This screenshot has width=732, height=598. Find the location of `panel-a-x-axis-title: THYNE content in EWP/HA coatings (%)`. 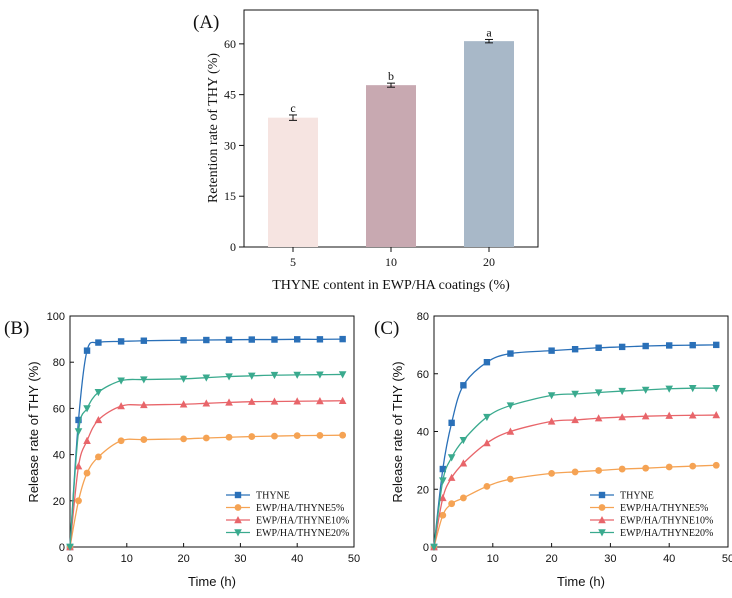

panel-a-x-axis-title: THYNE content in EWP/HA coatings (%) is located at coordinates (391, 285).